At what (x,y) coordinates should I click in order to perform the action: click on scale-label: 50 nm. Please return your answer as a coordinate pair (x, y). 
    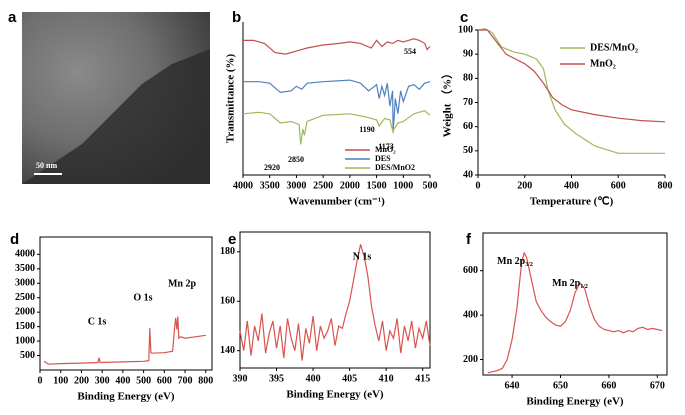
    Looking at the image, I should click on (46, 165).